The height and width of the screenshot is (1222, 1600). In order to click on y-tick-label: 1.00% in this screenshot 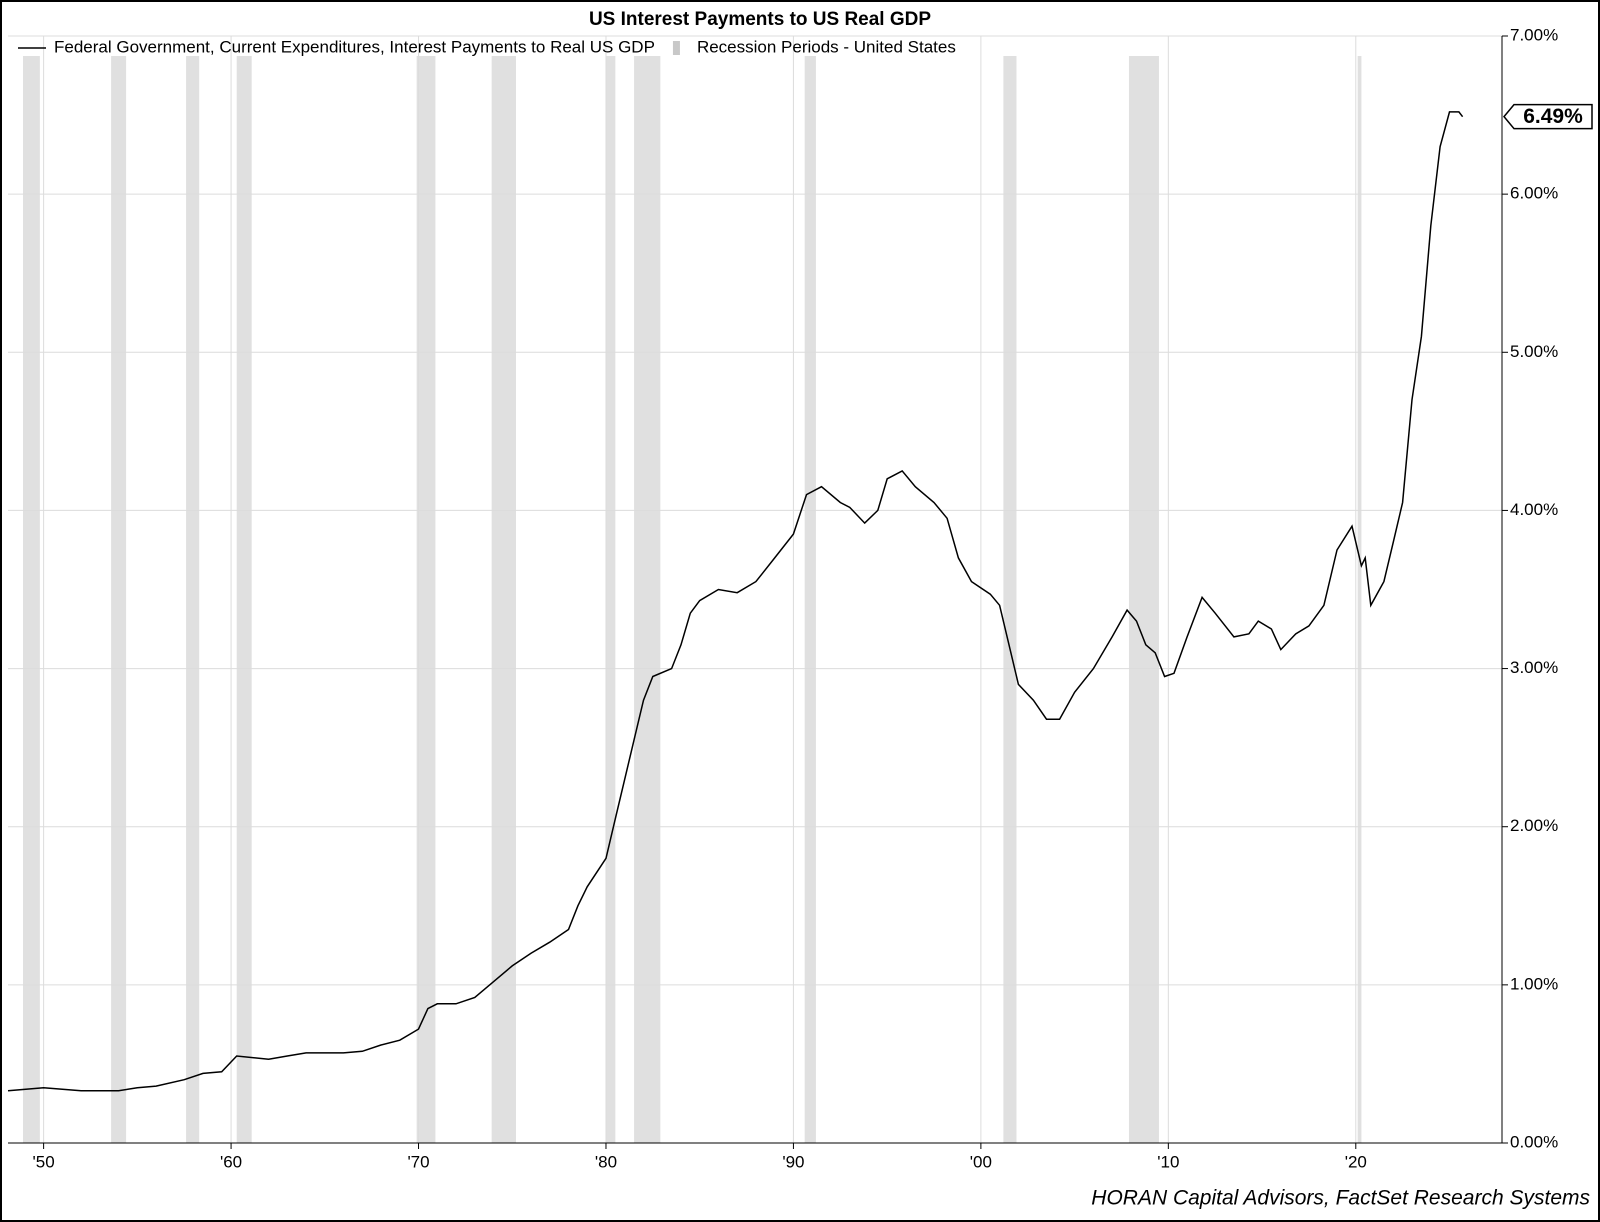, I will do `click(1534, 983)`.